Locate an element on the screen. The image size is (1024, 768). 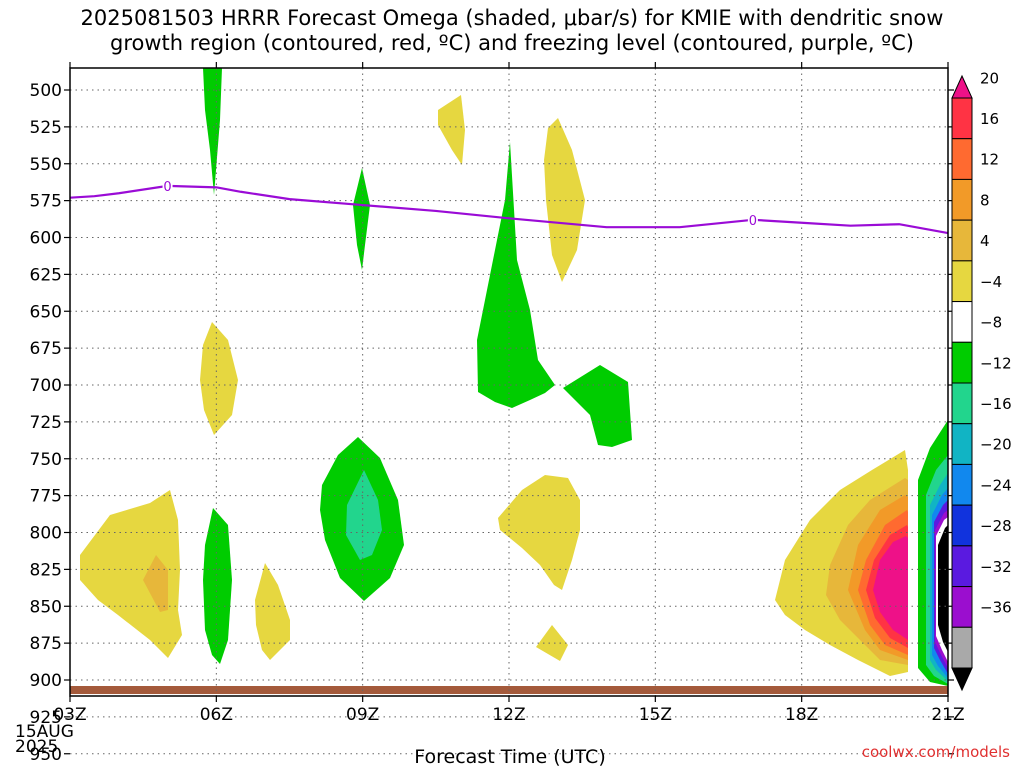
y-tick-label: 750 is located at coordinates (46, 460).